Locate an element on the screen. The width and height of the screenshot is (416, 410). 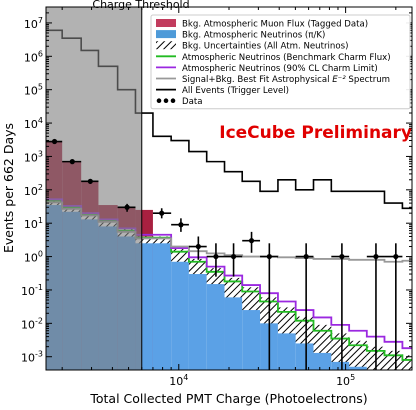
legend-entry-2: Bkg. Uncertainties (All Atm. Neutrinos) is located at coordinates (252, 46).